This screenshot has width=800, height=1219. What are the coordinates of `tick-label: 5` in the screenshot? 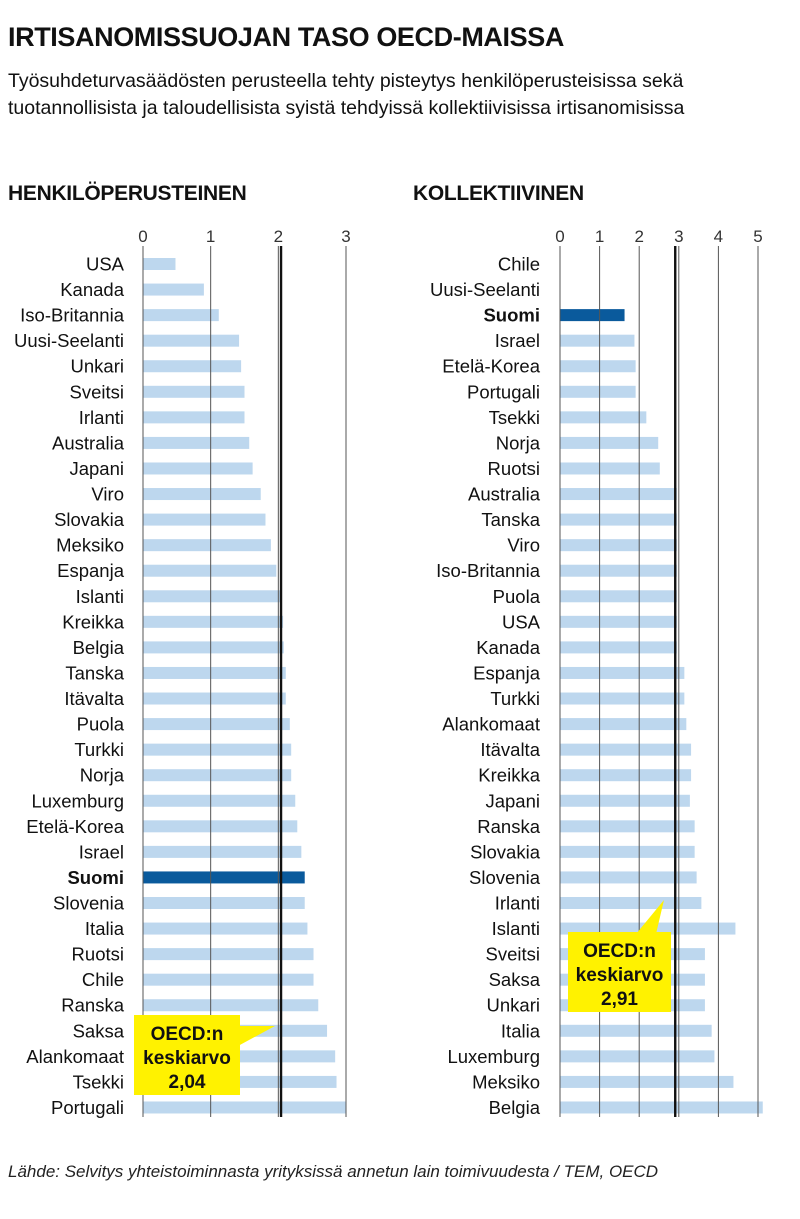 It's located at (757, 236).